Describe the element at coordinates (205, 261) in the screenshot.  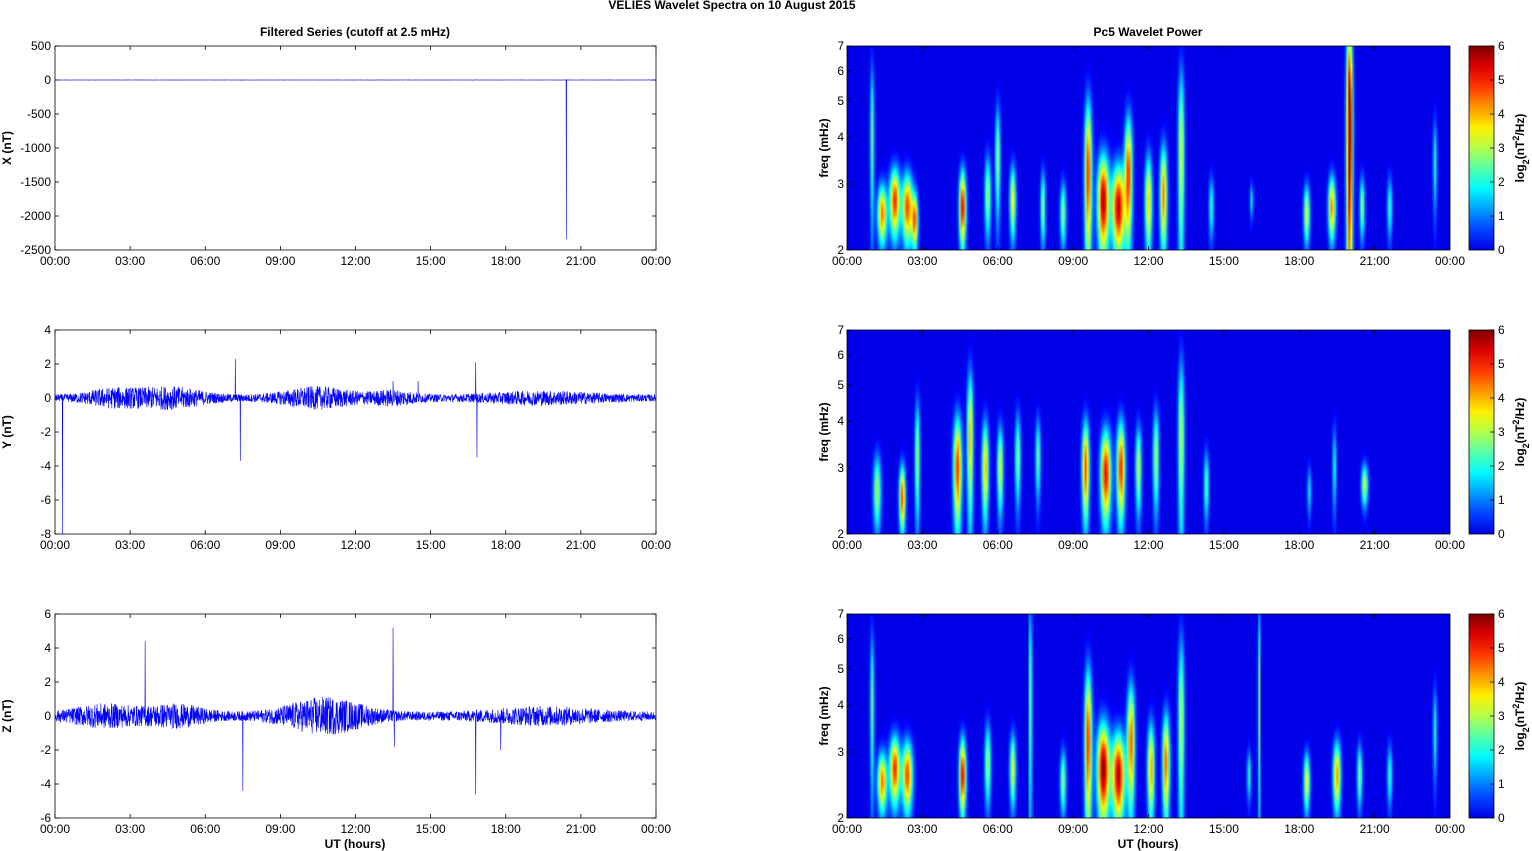
I see `x-series-xtick-label: 06:00` at that location.